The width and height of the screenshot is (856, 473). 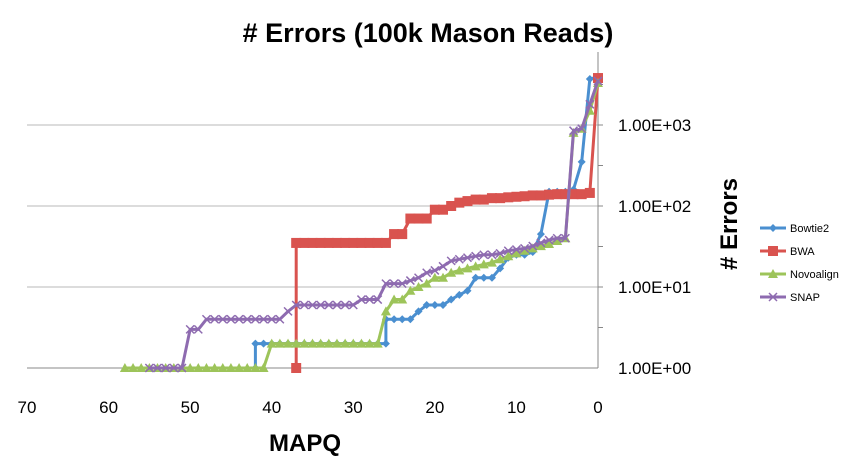 What do you see at coordinates (27, 407) in the screenshot?
I see `x-tick-label: 70` at bounding box center [27, 407].